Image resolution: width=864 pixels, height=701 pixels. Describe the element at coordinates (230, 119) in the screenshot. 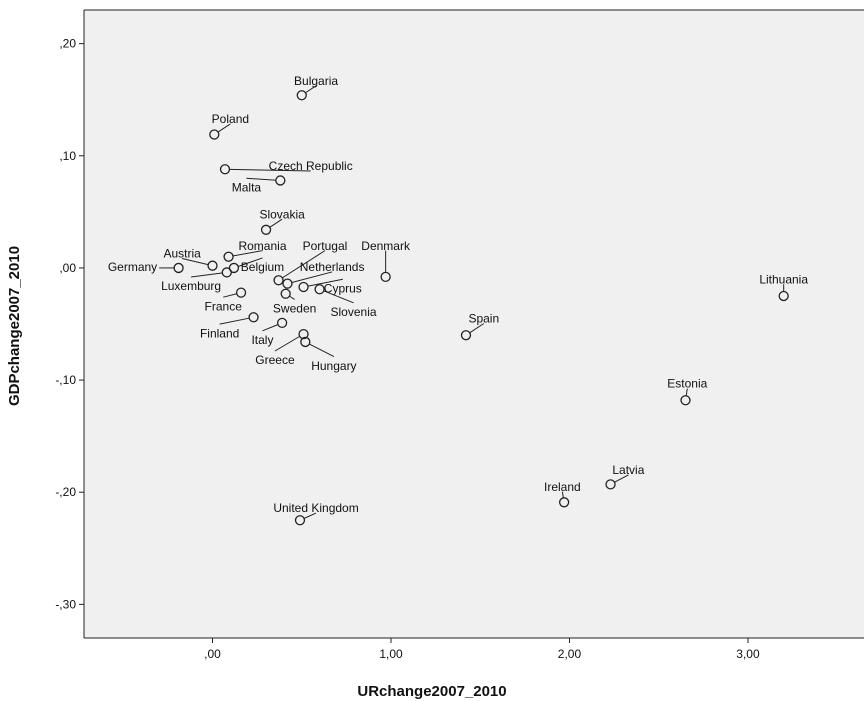

I see `point-label: Poland` at that location.